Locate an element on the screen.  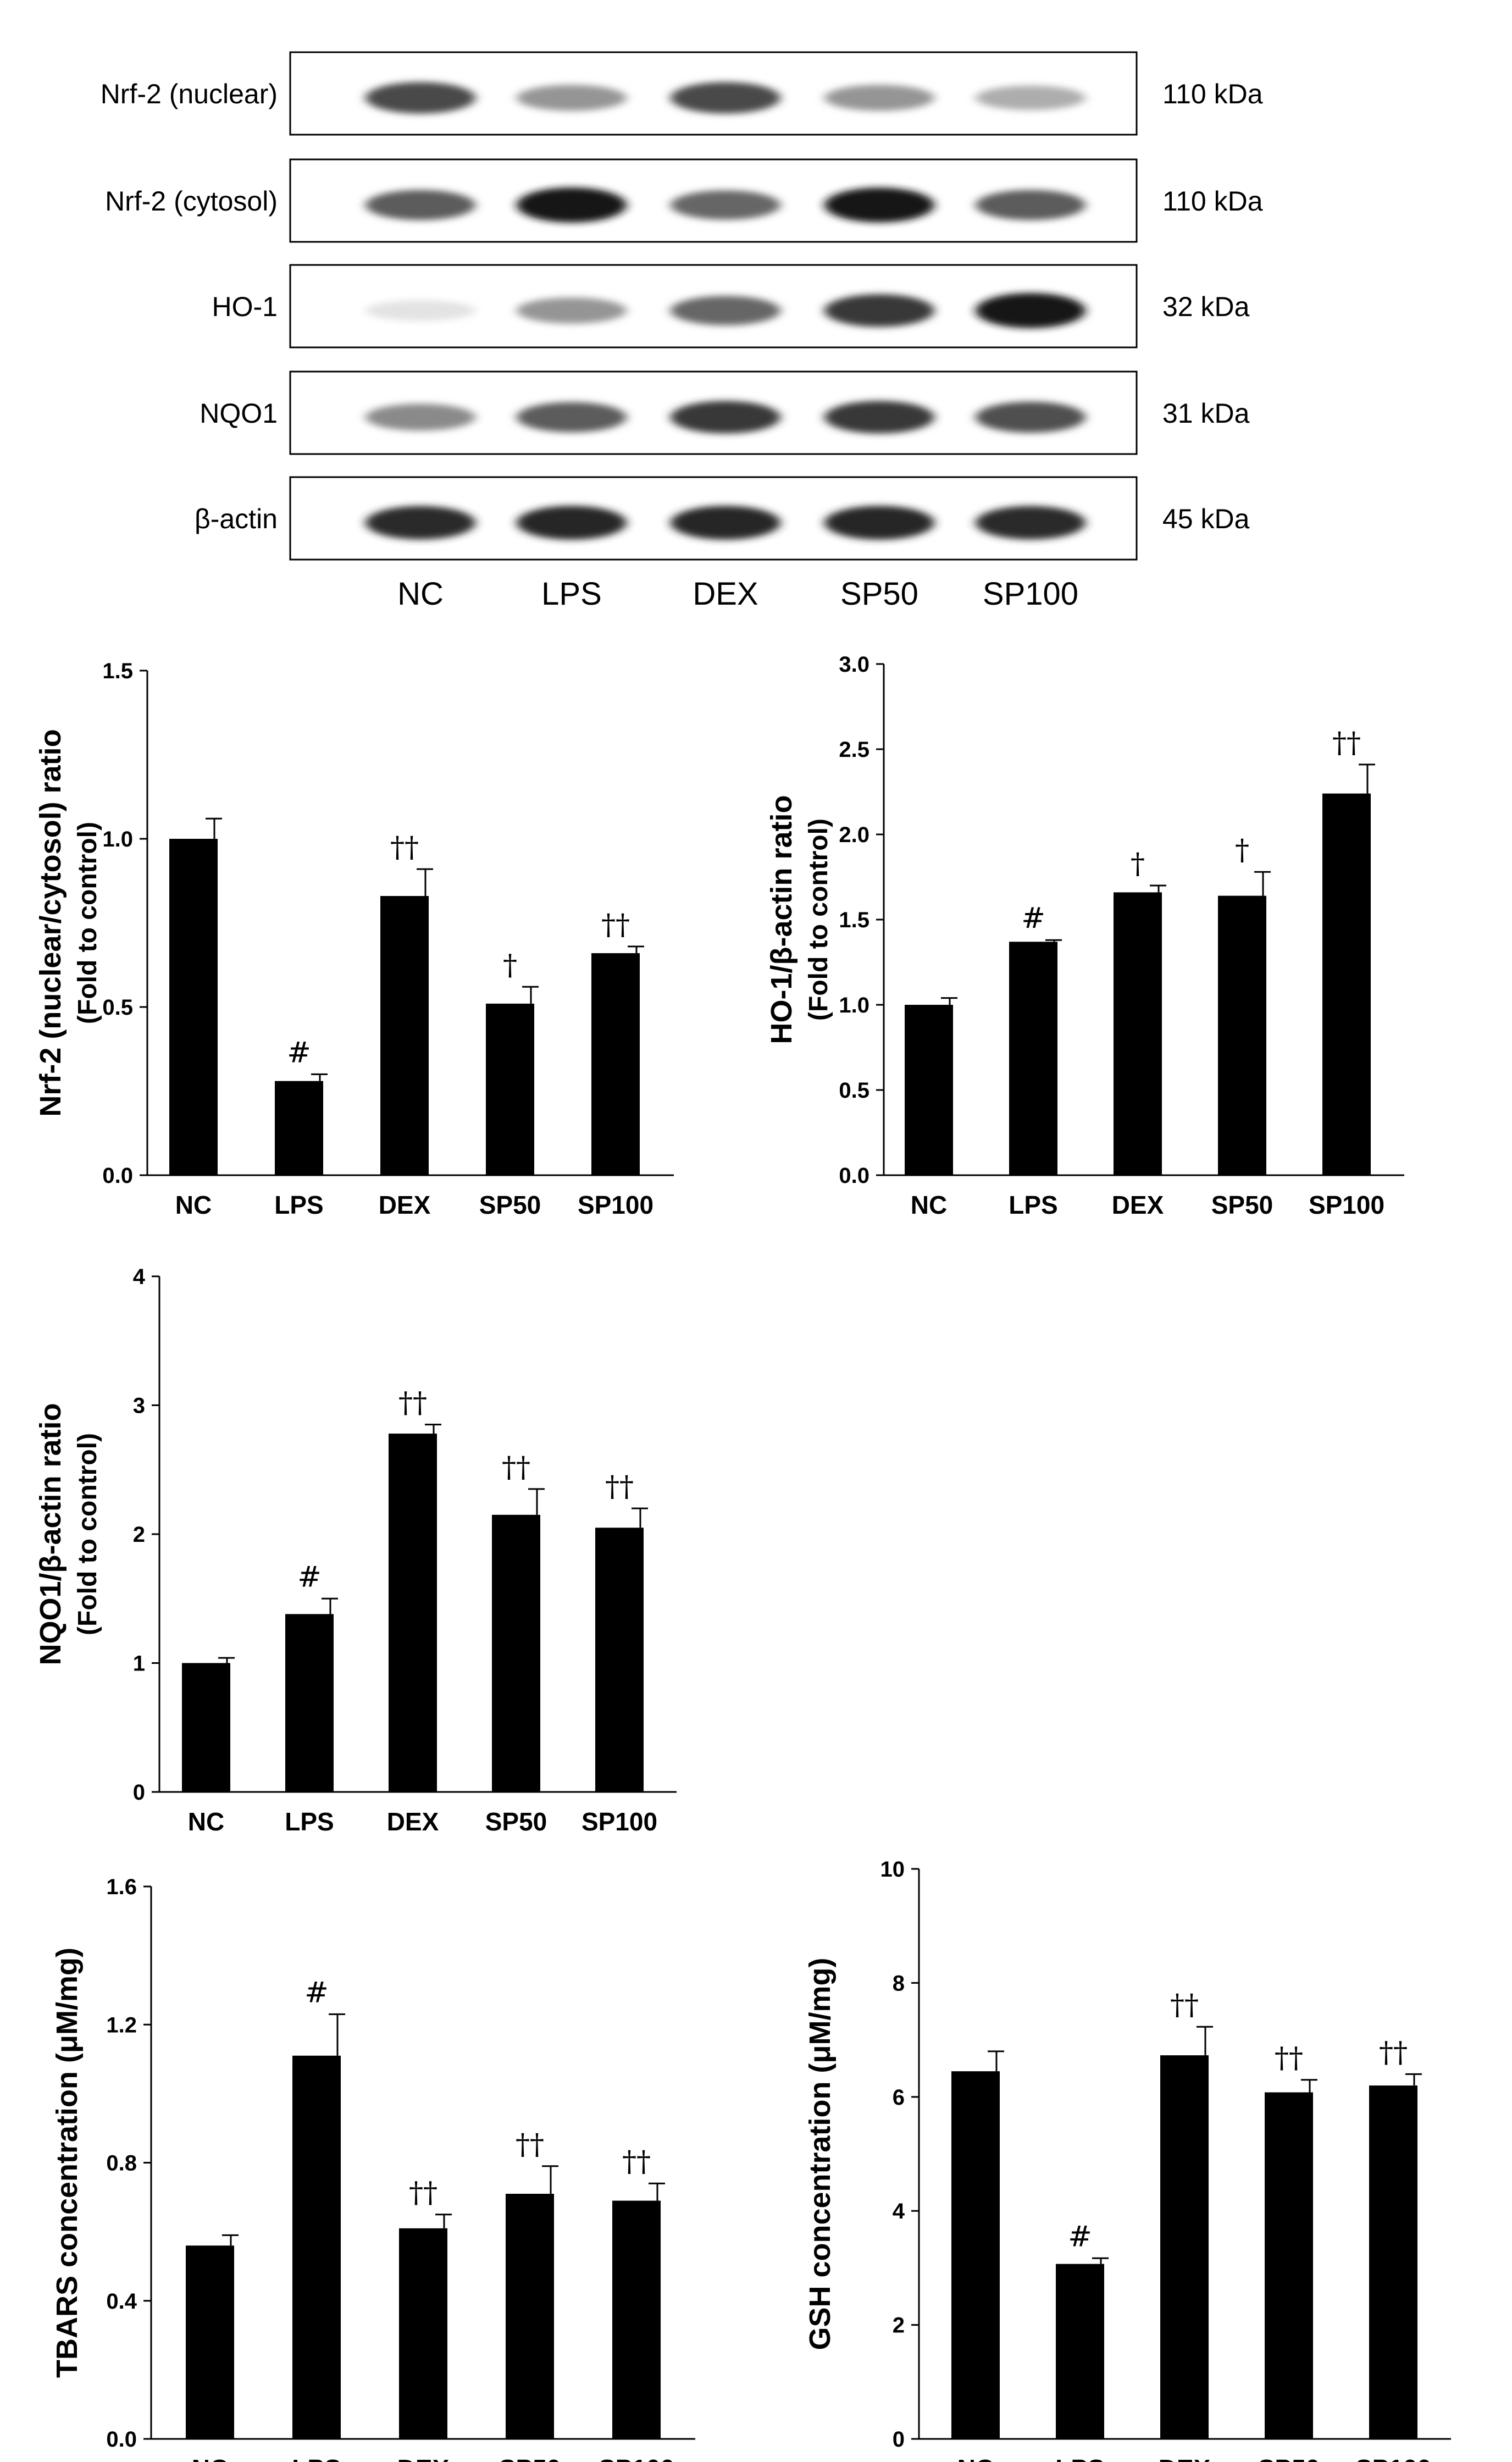
y-tick-label: 6 is located at coordinates (899, 2097).